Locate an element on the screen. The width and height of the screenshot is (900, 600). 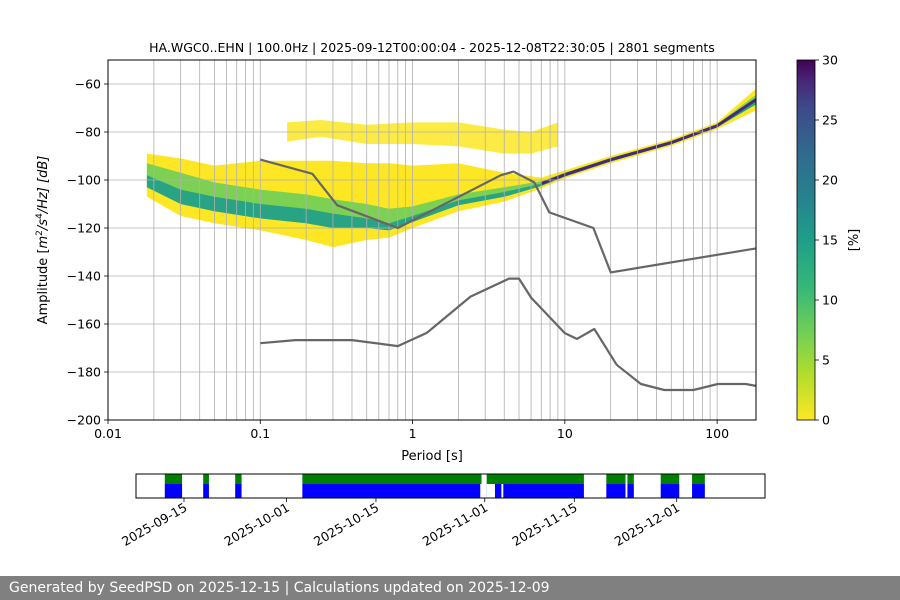
density-band-high is located at coordinates (451, 165).